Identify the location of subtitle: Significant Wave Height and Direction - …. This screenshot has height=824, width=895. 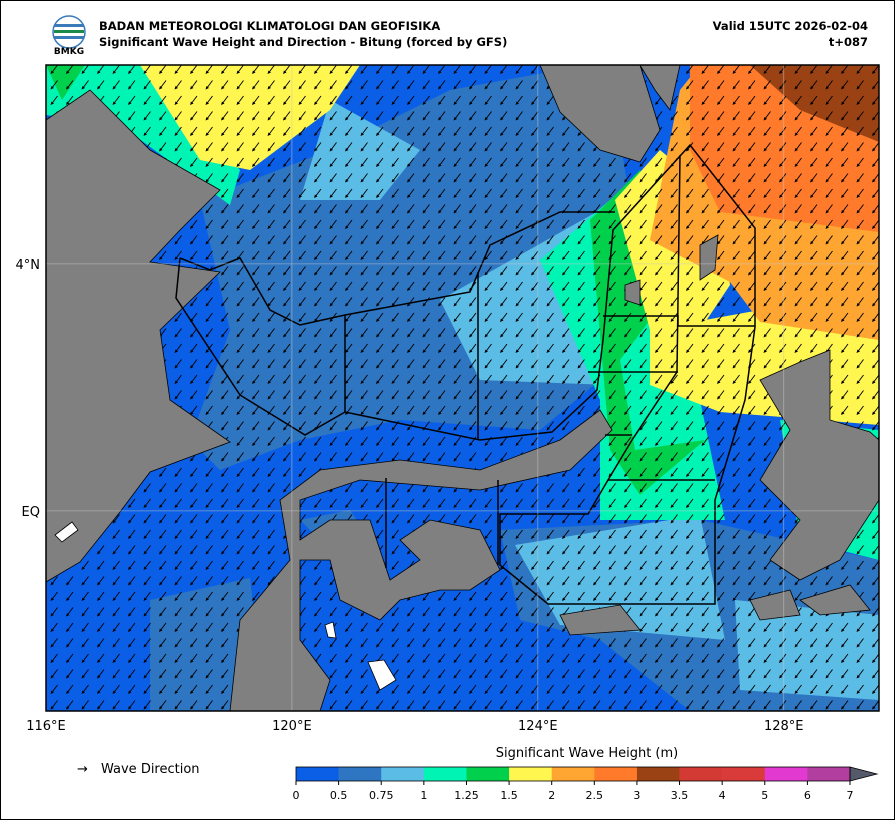
(303, 42).